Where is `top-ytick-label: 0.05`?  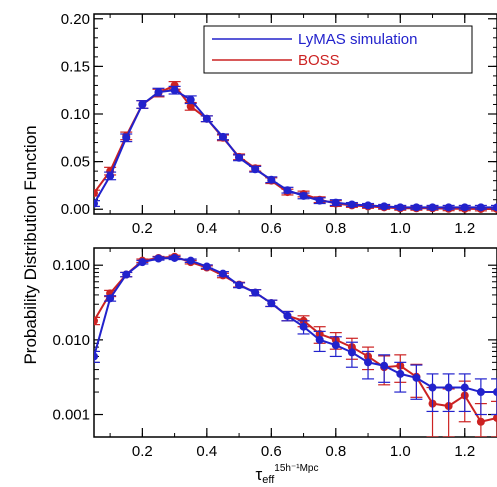
top-ytick-label: 0.05 is located at coordinates (75, 162).